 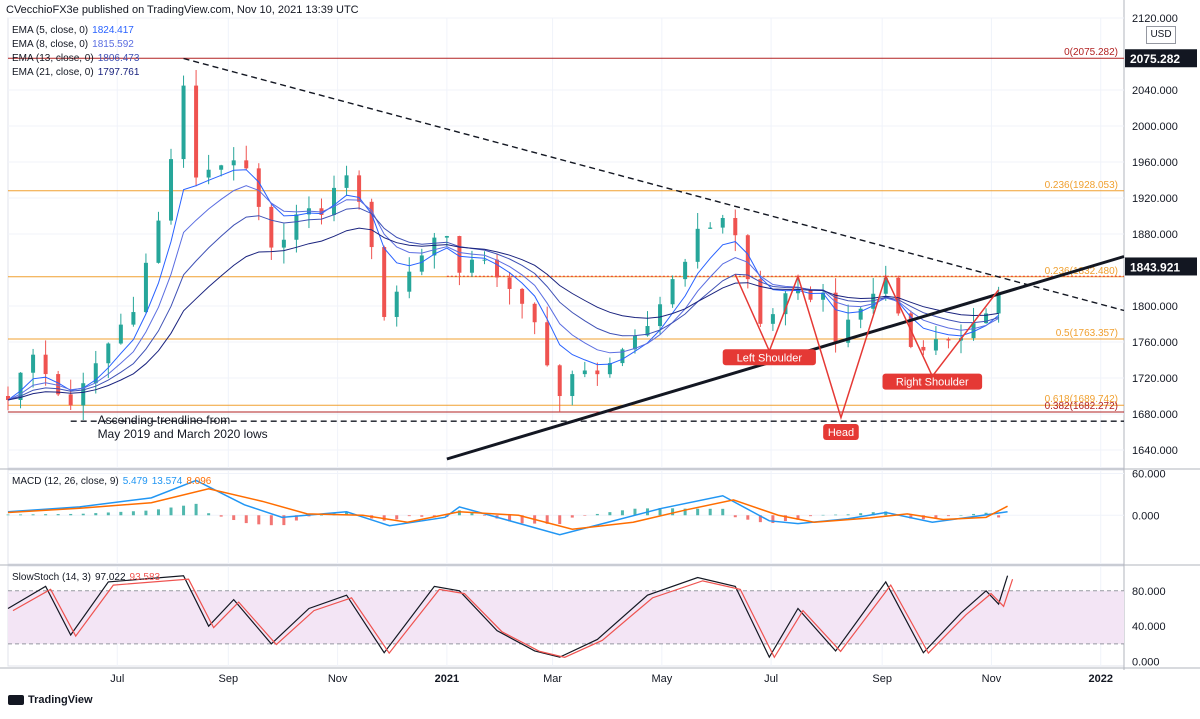 What do you see at coordinates (1155, 415) in the screenshot?
I see `price-tick-label: 1680.000` at bounding box center [1155, 415].